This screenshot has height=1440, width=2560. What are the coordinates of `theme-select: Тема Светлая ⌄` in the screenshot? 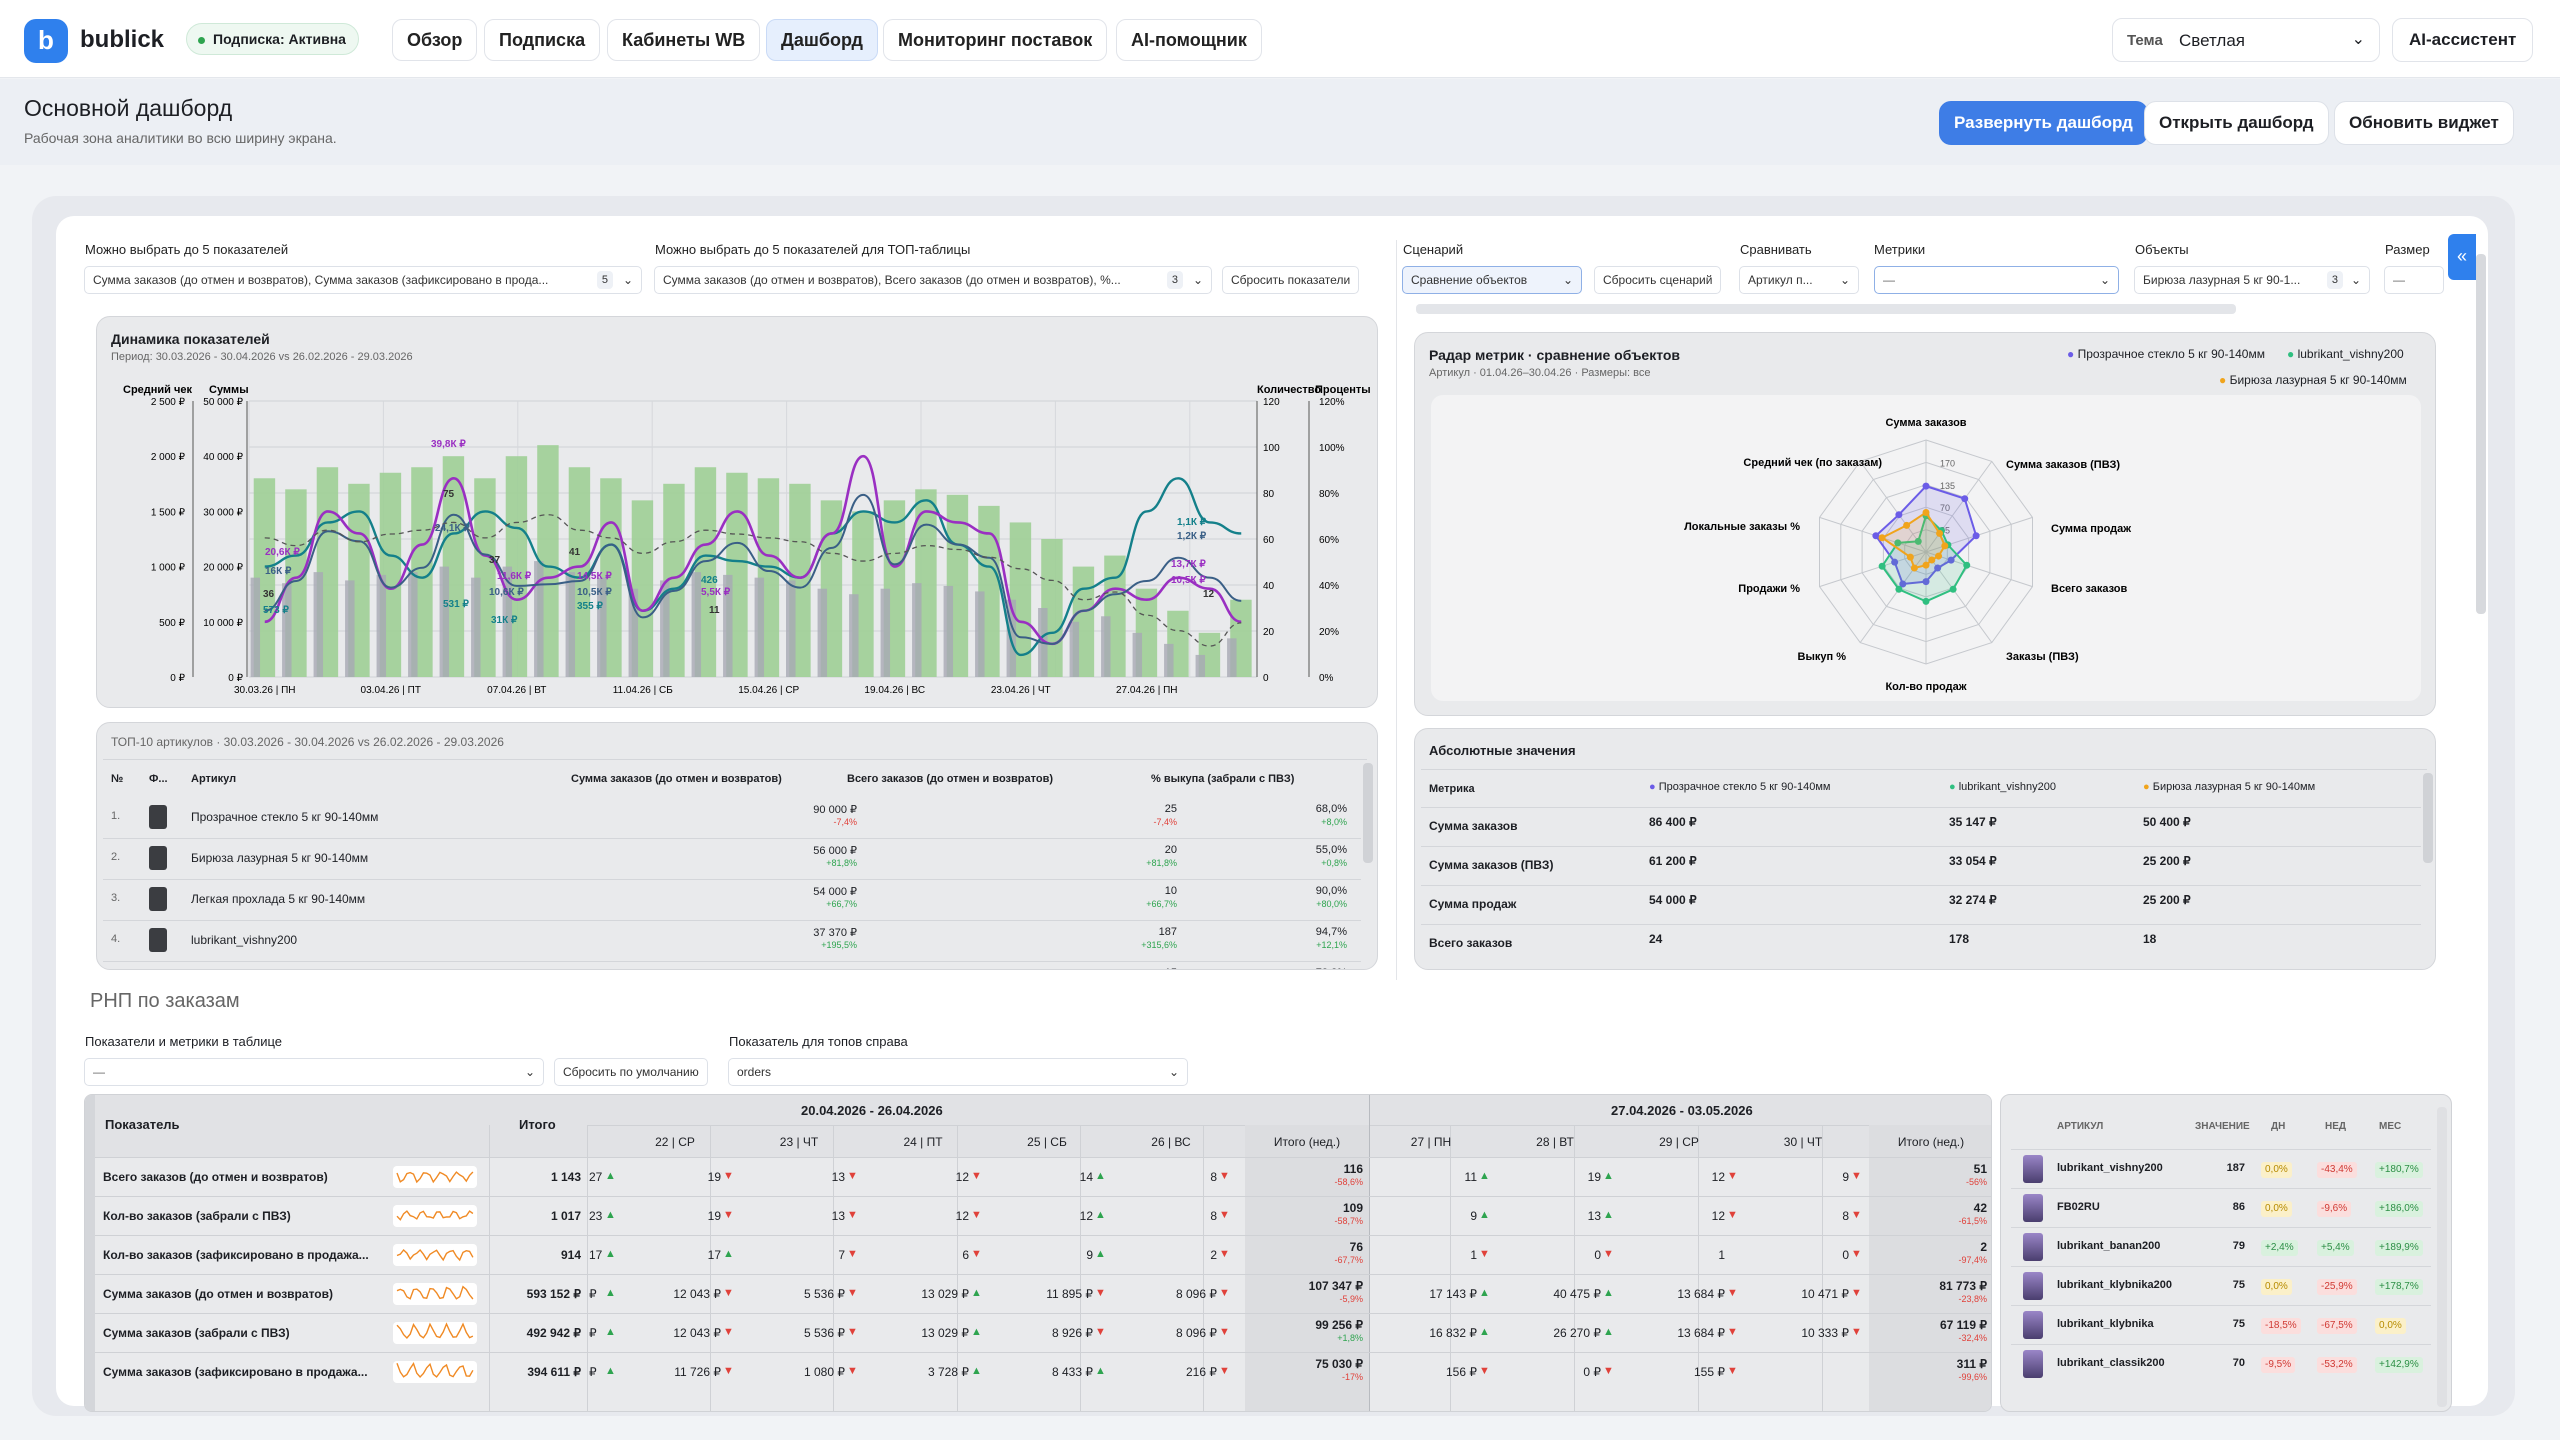 It's located at (2246, 40).